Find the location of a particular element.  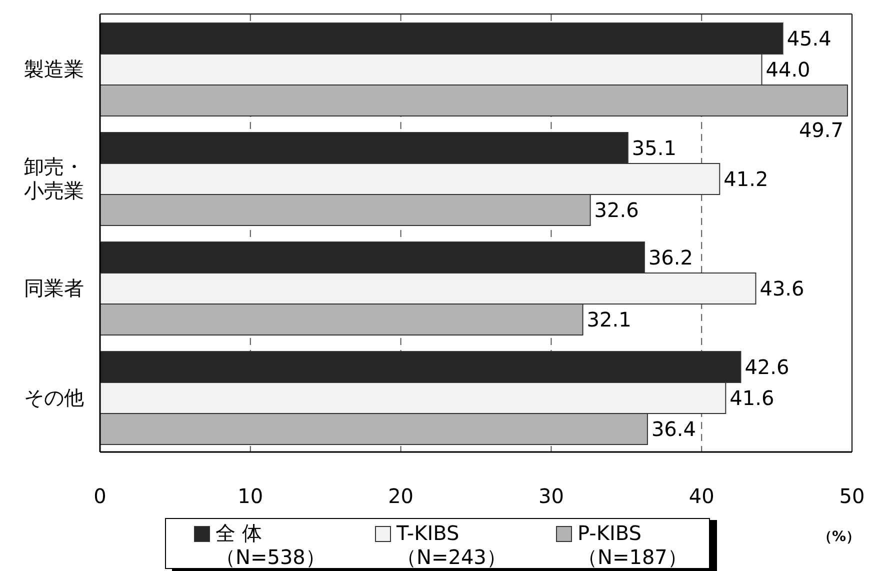

legend-label: P-KIBS（N=187） is located at coordinates (633, 545).